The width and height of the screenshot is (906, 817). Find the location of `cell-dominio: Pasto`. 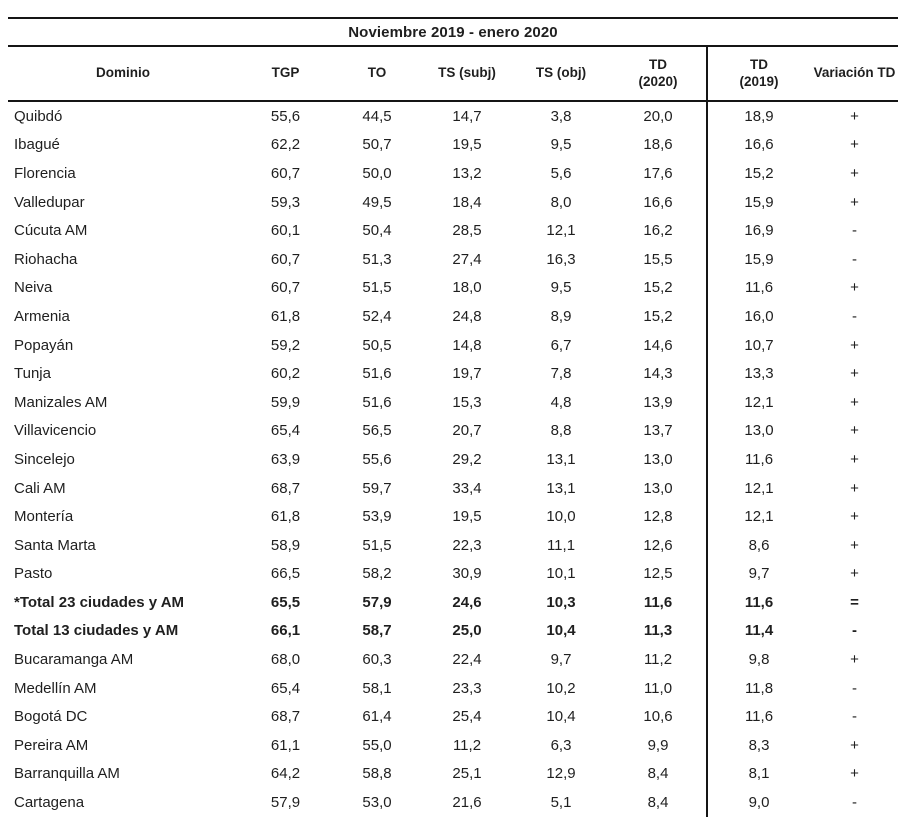

cell-dominio: Pasto is located at coordinates (33, 574).